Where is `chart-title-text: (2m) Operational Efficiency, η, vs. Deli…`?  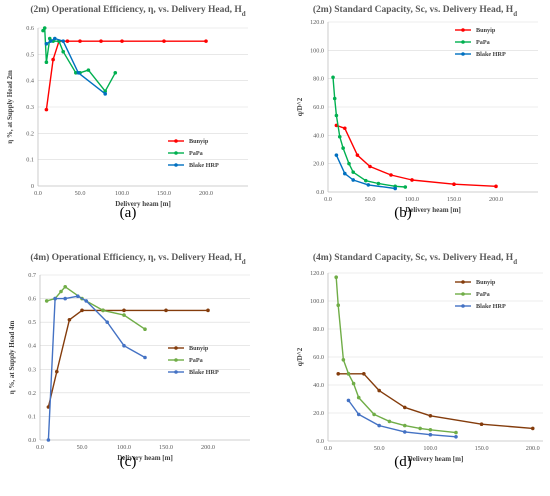 chart-title-text: (2m) Operational Efficiency, η, vs. Deli… is located at coordinates (136, 9).